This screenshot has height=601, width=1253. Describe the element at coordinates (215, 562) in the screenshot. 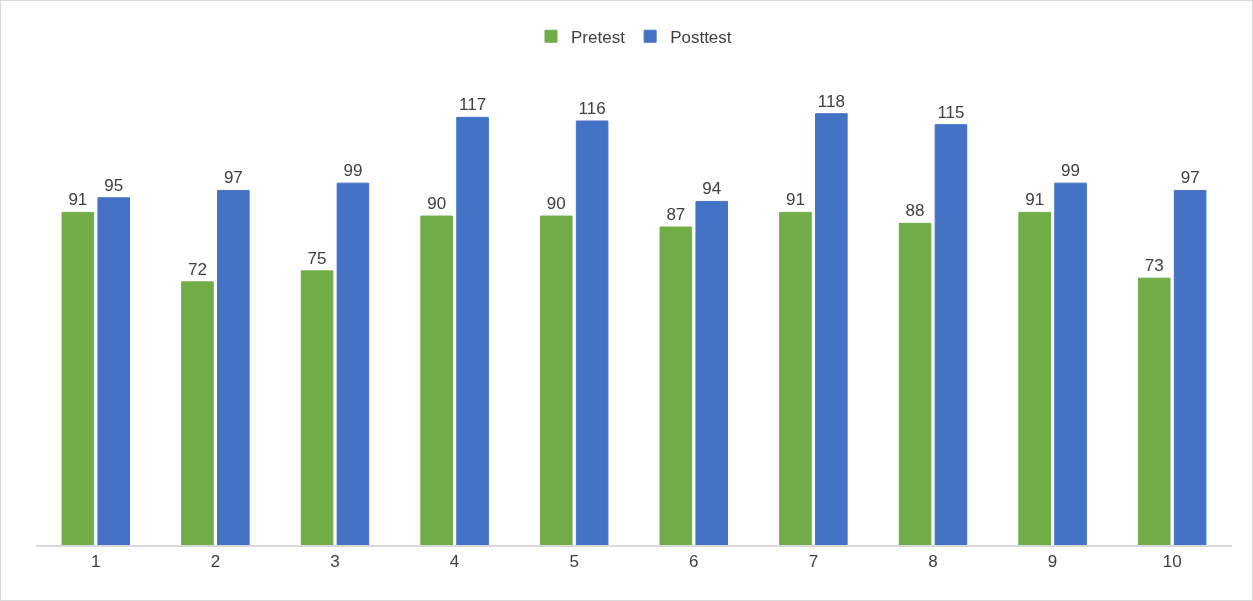

I see `x-tick-label: 2` at that location.